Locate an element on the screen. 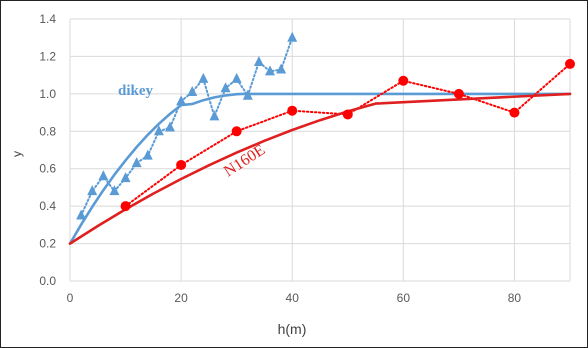 This screenshot has width=588, height=348. x-tick-label: 40 is located at coordinates (293, 298).